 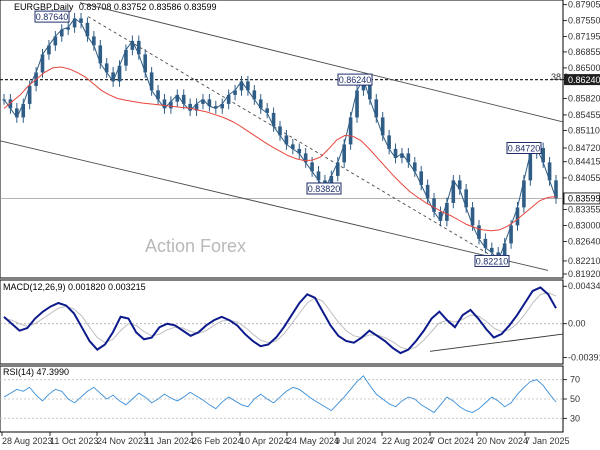 What do you see at coordinates (74, 287) in the screenshot?
I see `macd-panel-title: MACD(12,26,9) 0.001820 0.003215` at bounding box center [74, 287].